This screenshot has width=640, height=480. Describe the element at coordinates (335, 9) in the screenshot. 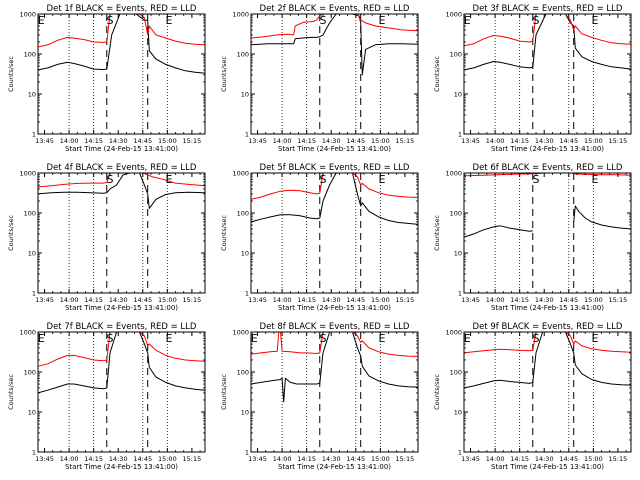

I see `chart-title: Det 2f BLACK = Events, RED = LLD` at that location.